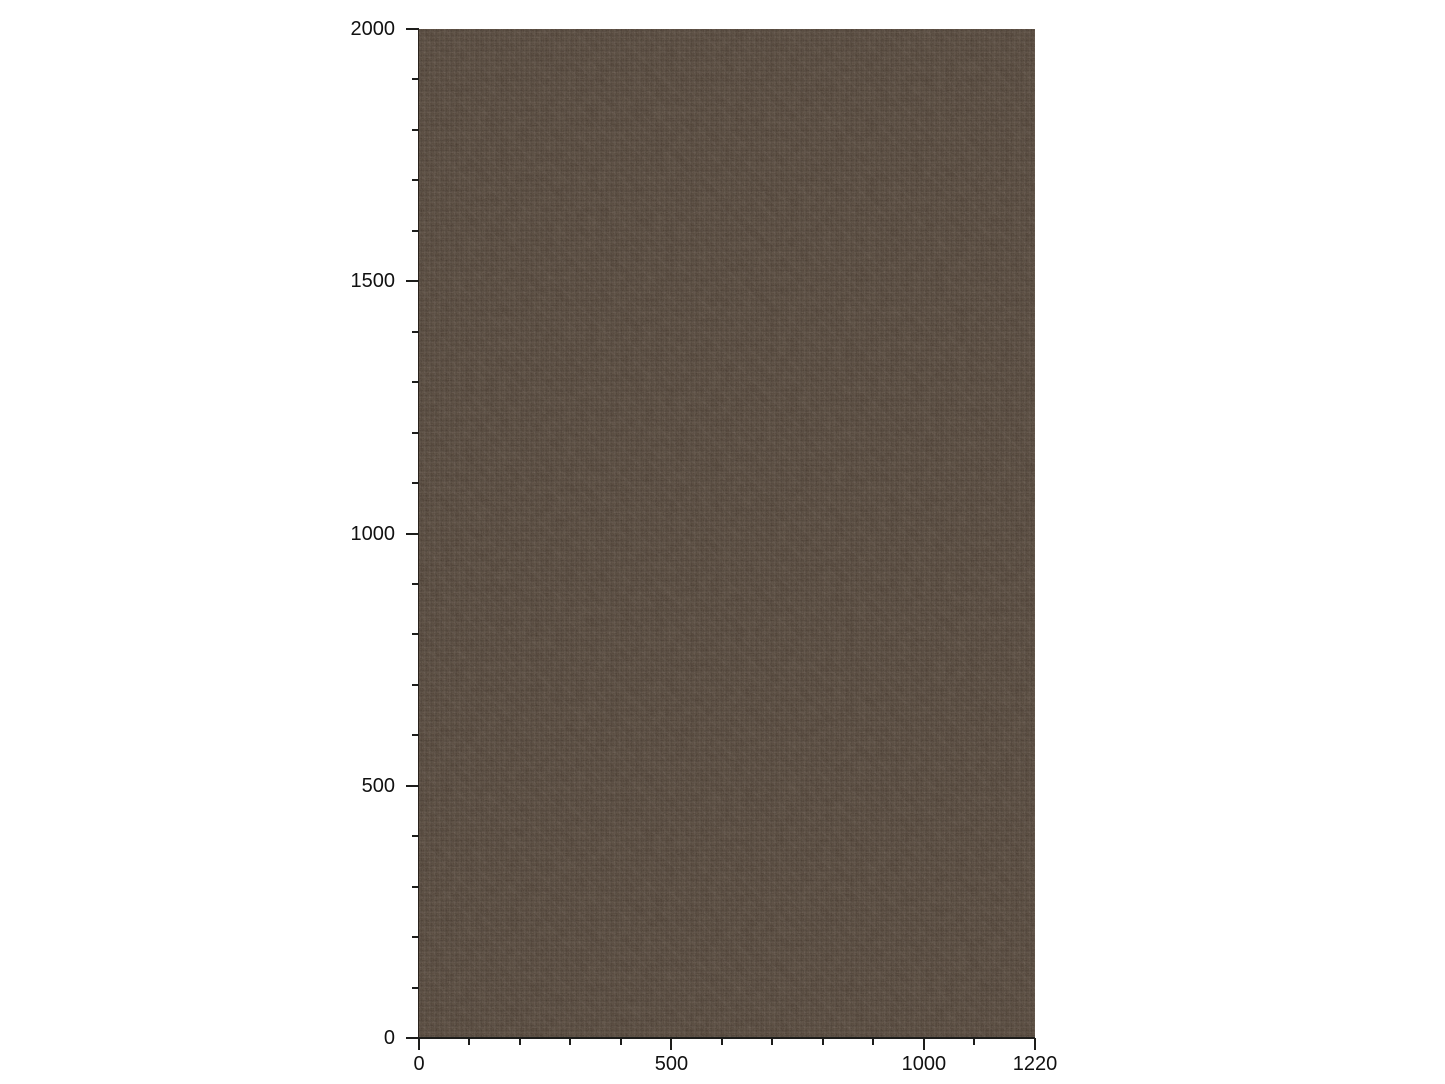  Describe the element at coordinates (924, 1064) in the screenshot. I see `x-tick-label: 1000` at that location.